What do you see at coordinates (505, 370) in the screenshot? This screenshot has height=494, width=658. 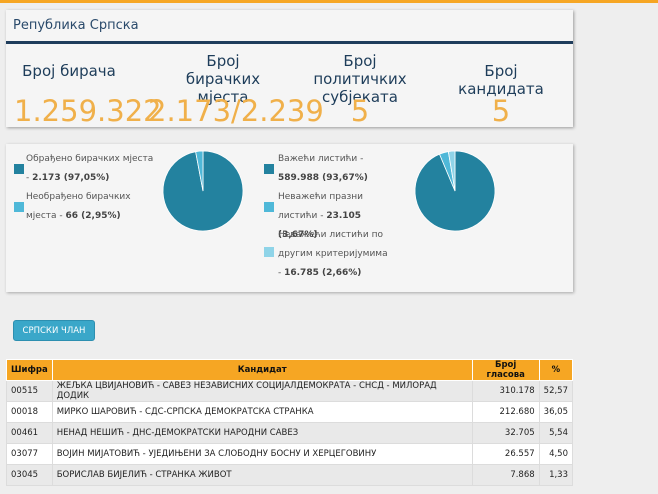 I see `col-header-votes: Број гласова` at bounding box center [505, 370].